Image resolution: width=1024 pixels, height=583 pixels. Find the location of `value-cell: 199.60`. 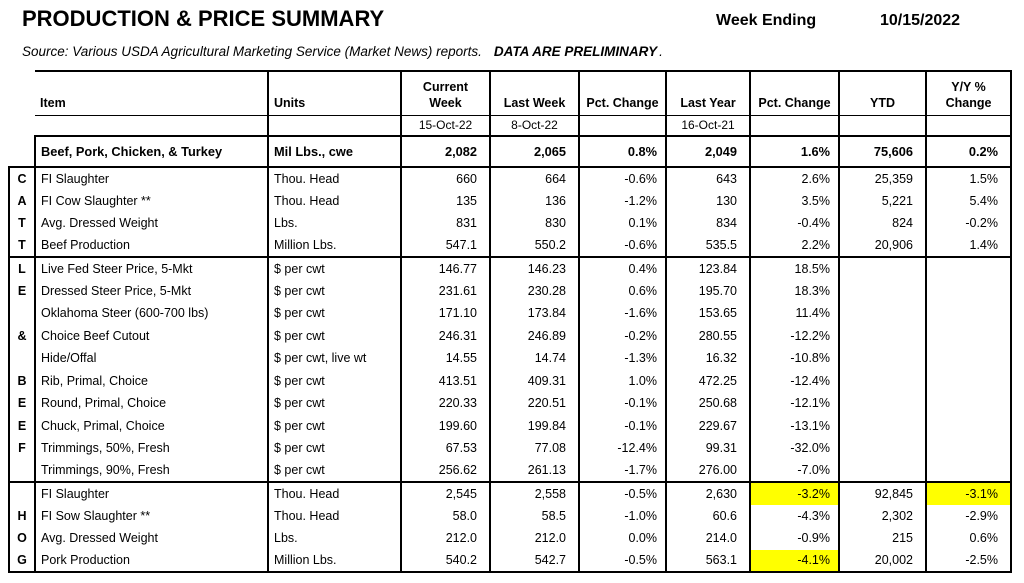

value-cell: 199.60 is located at coordinates (446, 425).